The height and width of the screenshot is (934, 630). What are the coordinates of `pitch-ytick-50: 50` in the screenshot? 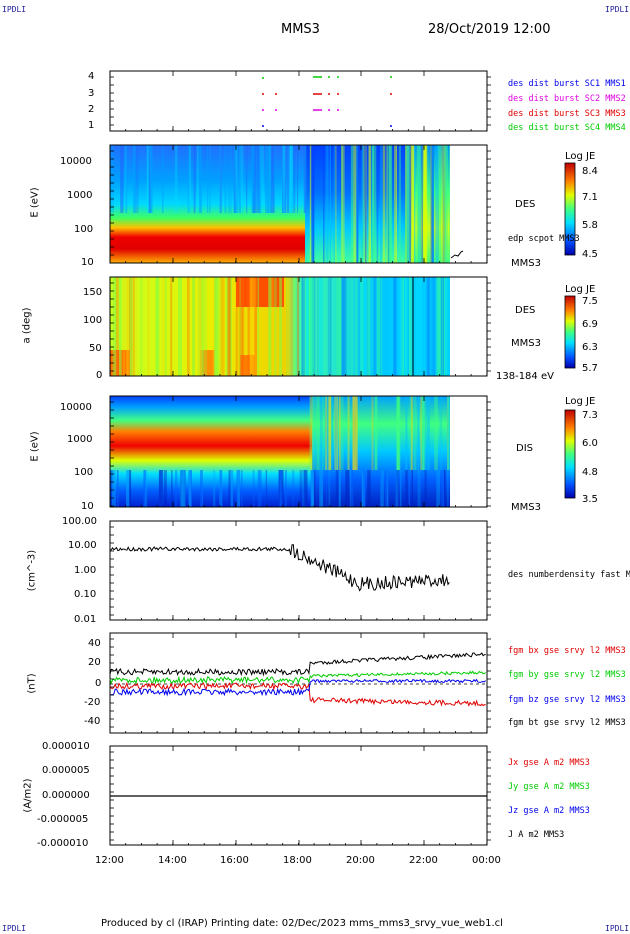 It's located at (95, 348).